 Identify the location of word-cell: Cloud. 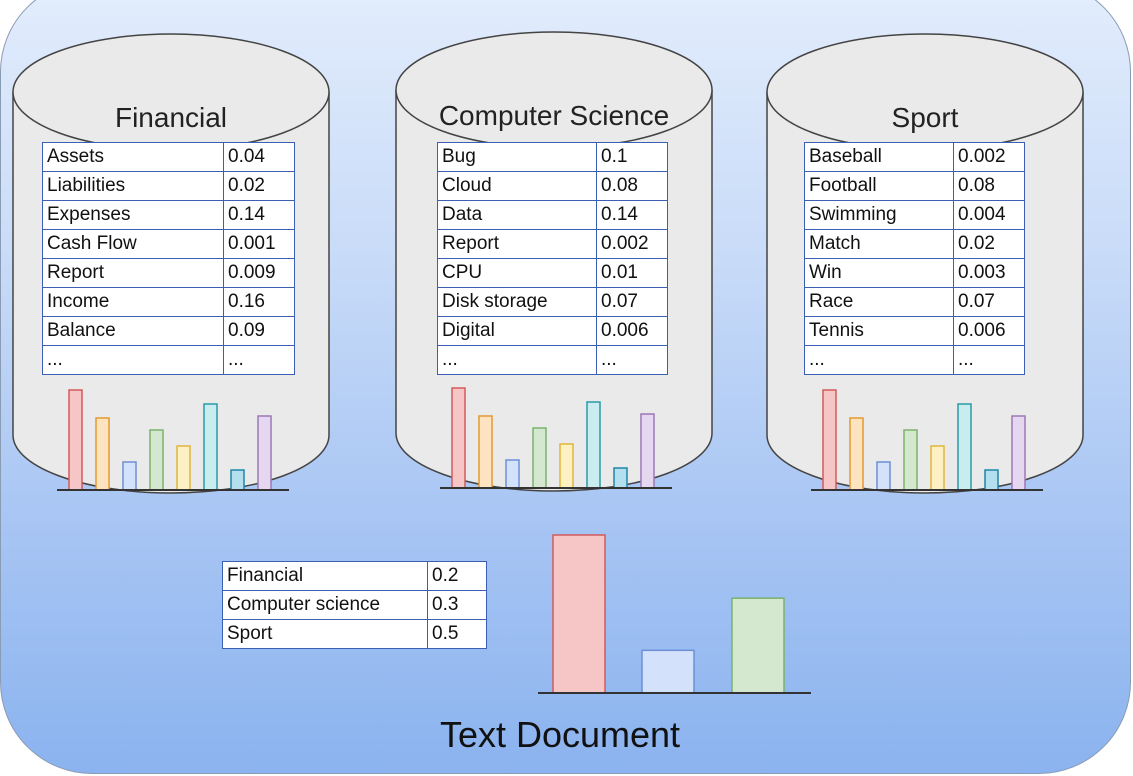
(517, 186).